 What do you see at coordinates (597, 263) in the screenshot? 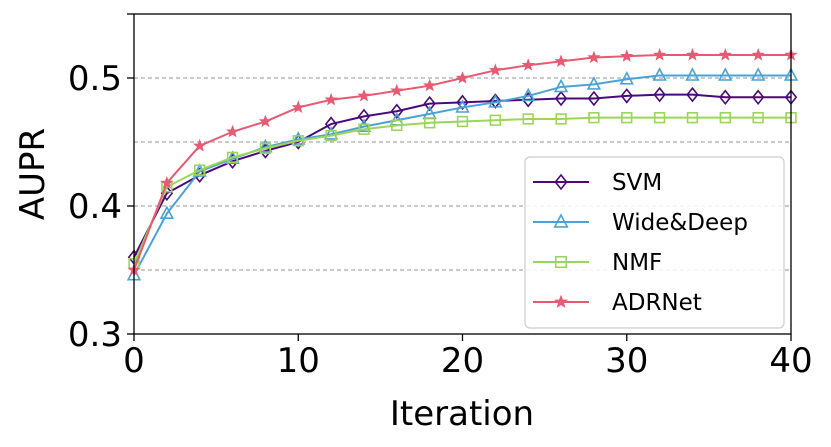
I see `legend-item: NMF` at bounding box center [597, 263].